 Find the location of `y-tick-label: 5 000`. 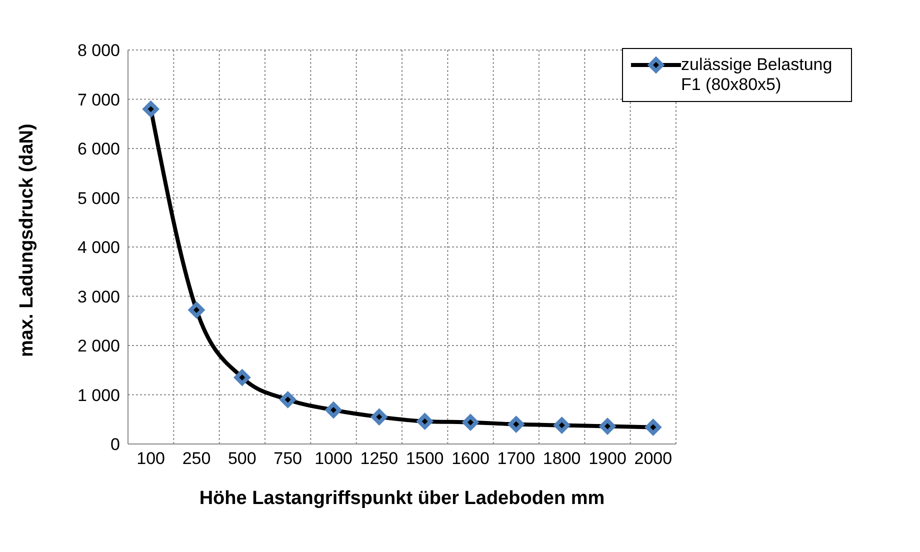

y-tick-label: 5 000 is located at coordinates (98, 198).